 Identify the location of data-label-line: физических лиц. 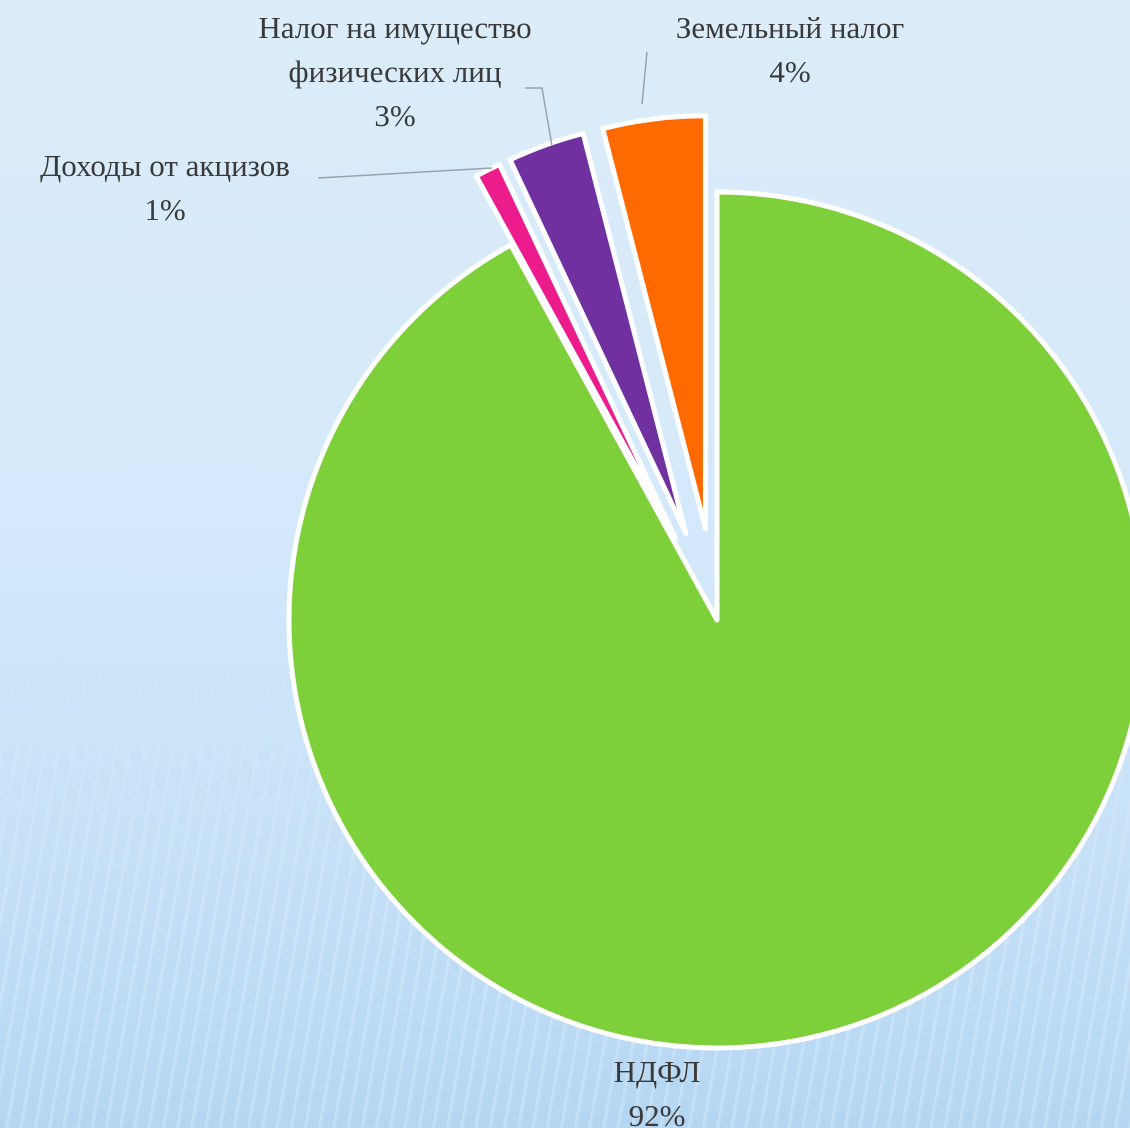
(395, 71).